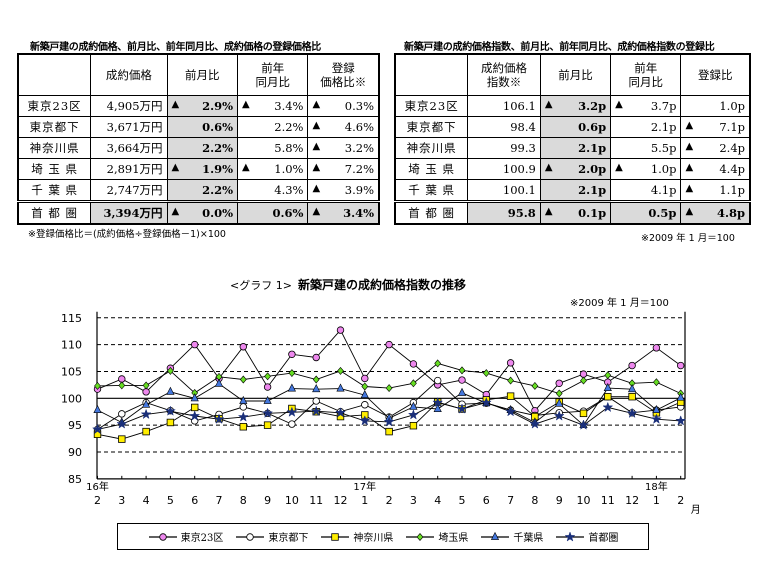 The height and width of the screenshot is (562, 761). What do you see at coordinates (121, 500) in the screenshot?
I see `x-tick-label: 3` at bounding box center [121, 500].